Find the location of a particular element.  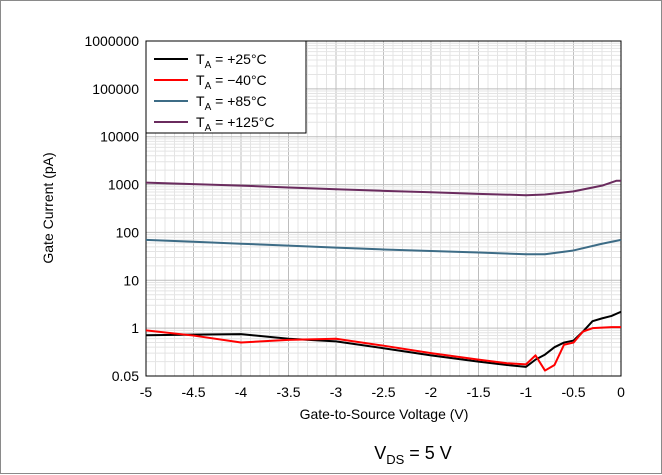

legend-label-rest: = +85°C is located at coordinates (238, 101).